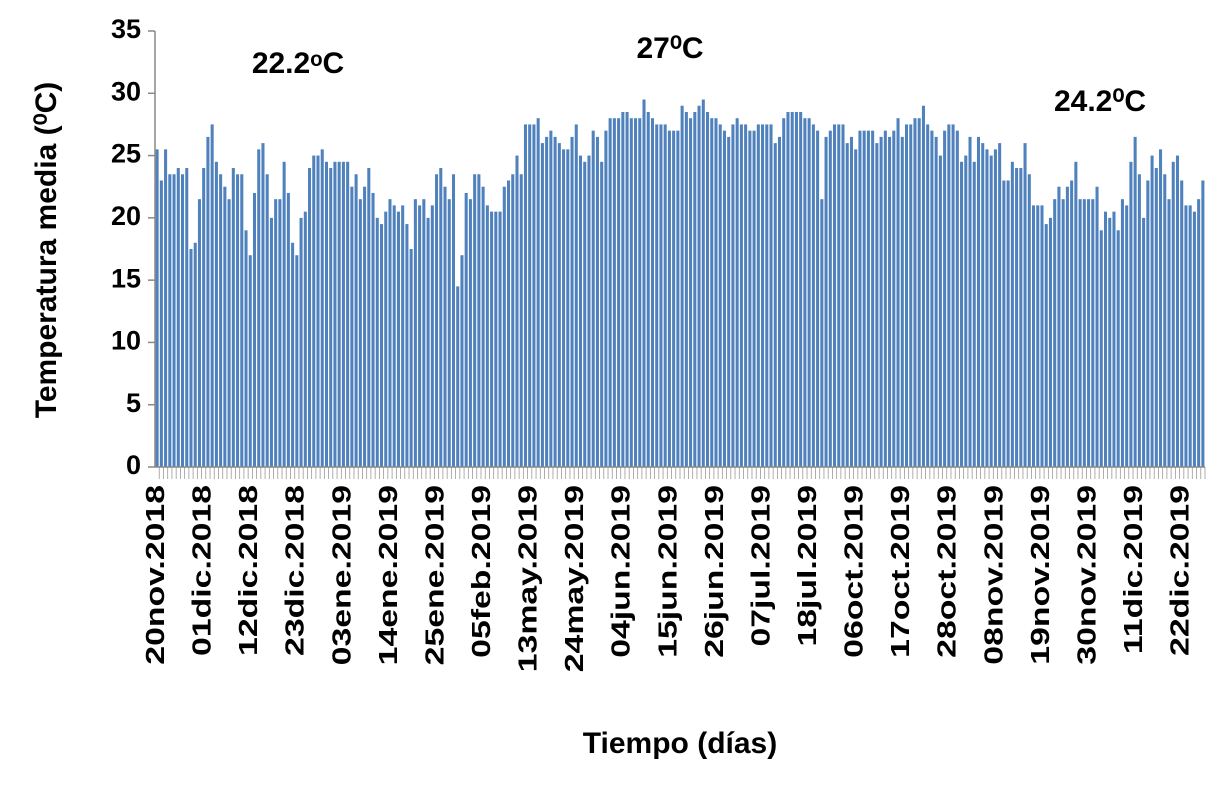 The width and height of the screenshot is (1226, 787). Describe the element at coordinates (126, 154) in the screenshot. I see `y-tick-label: 25` at that location.